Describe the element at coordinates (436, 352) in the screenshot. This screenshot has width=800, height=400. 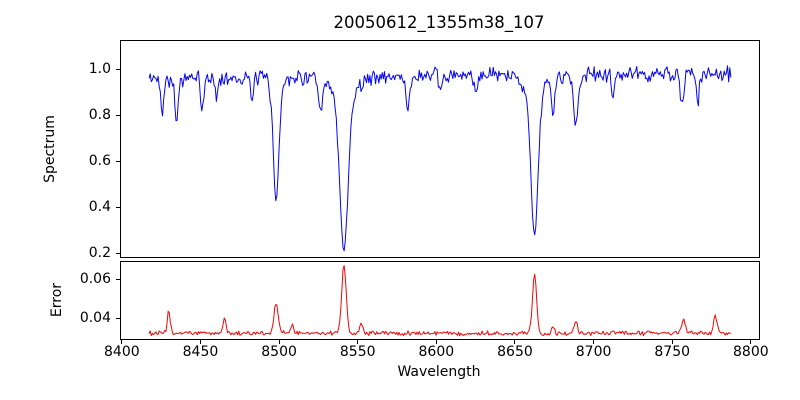
I see `x-tick-label: 8600` at that location.